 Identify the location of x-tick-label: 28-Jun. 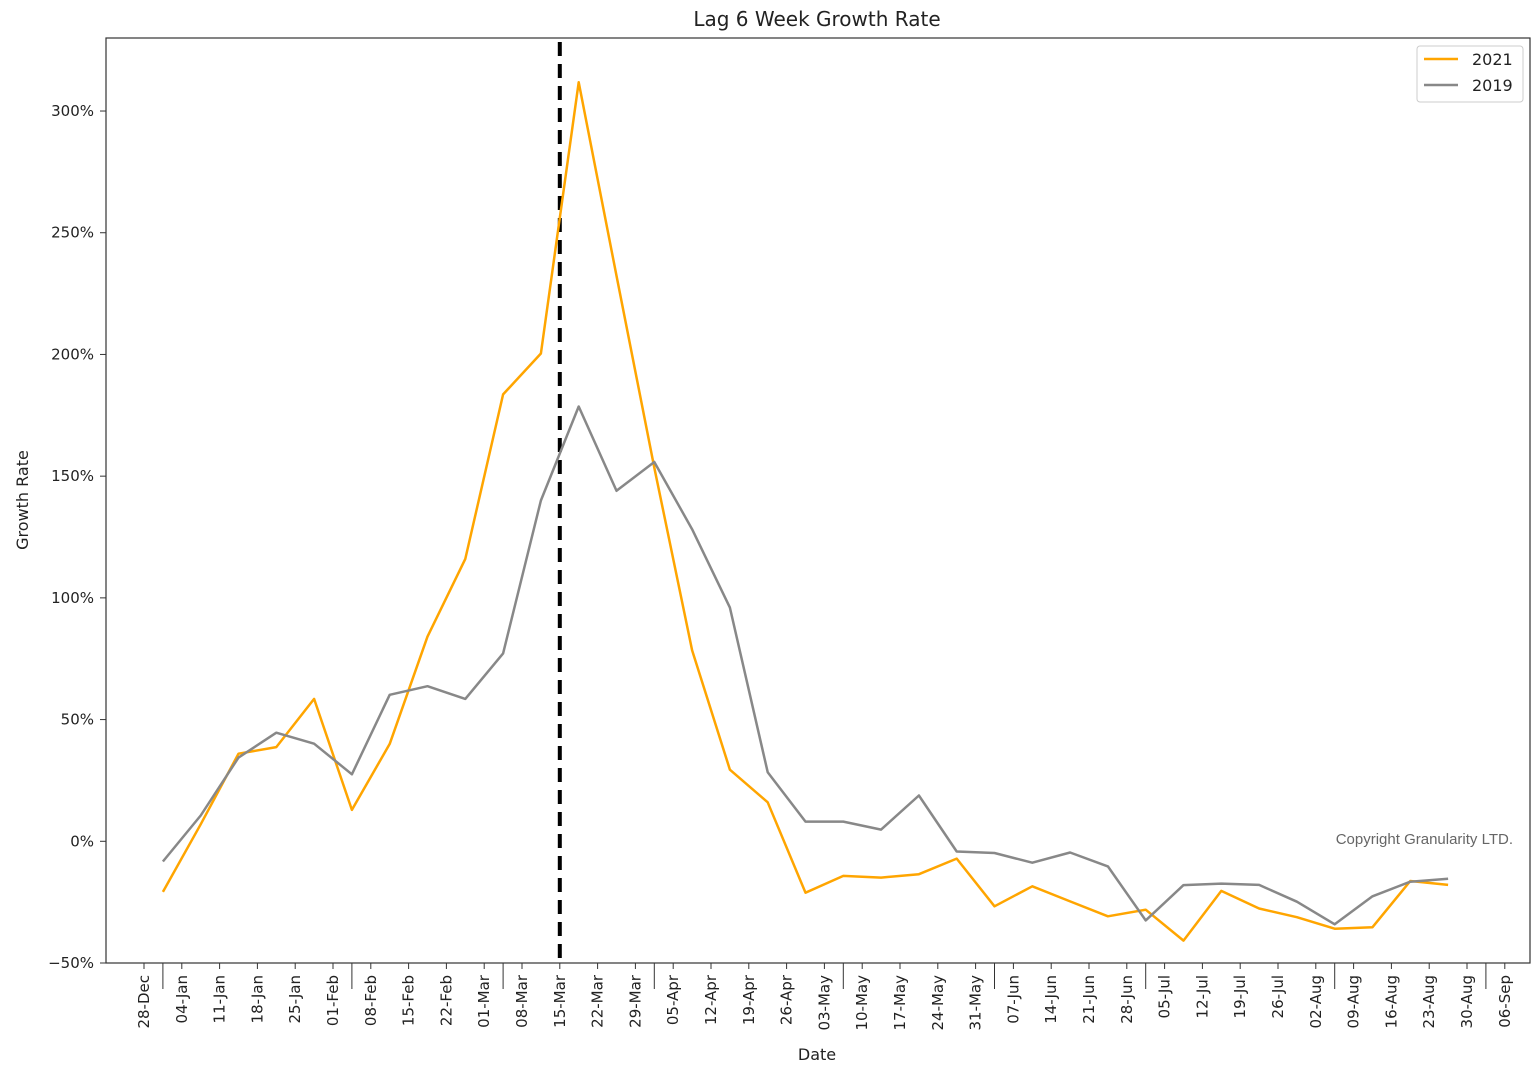
(1127, 999).